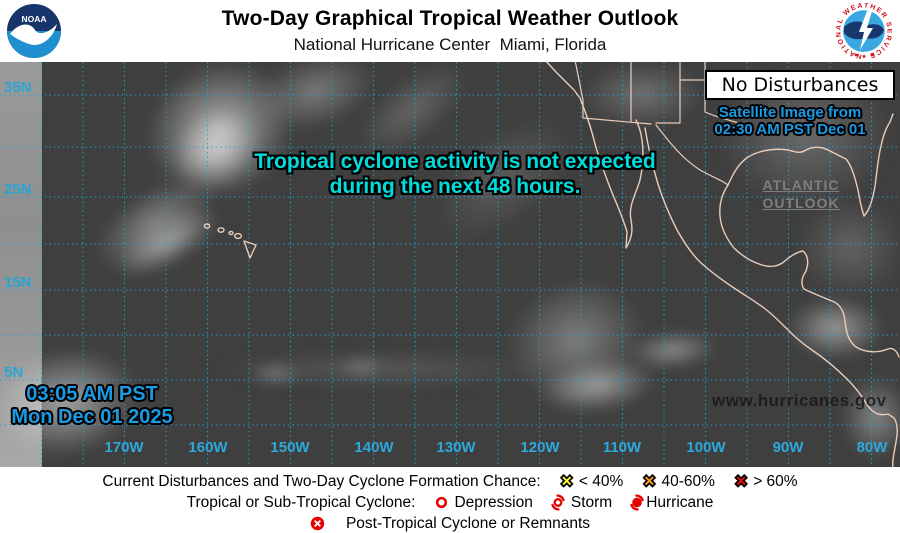 Image resolution: width=900 pixels, height=533 pixels. I want to click on chance-medium-item: ✖ 40-60%, so click(678, 481).